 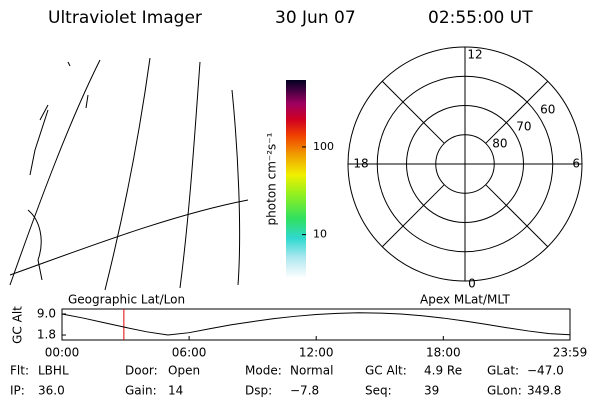 I want to click on polar-hour-label: 6, so click(x=576, y=164).